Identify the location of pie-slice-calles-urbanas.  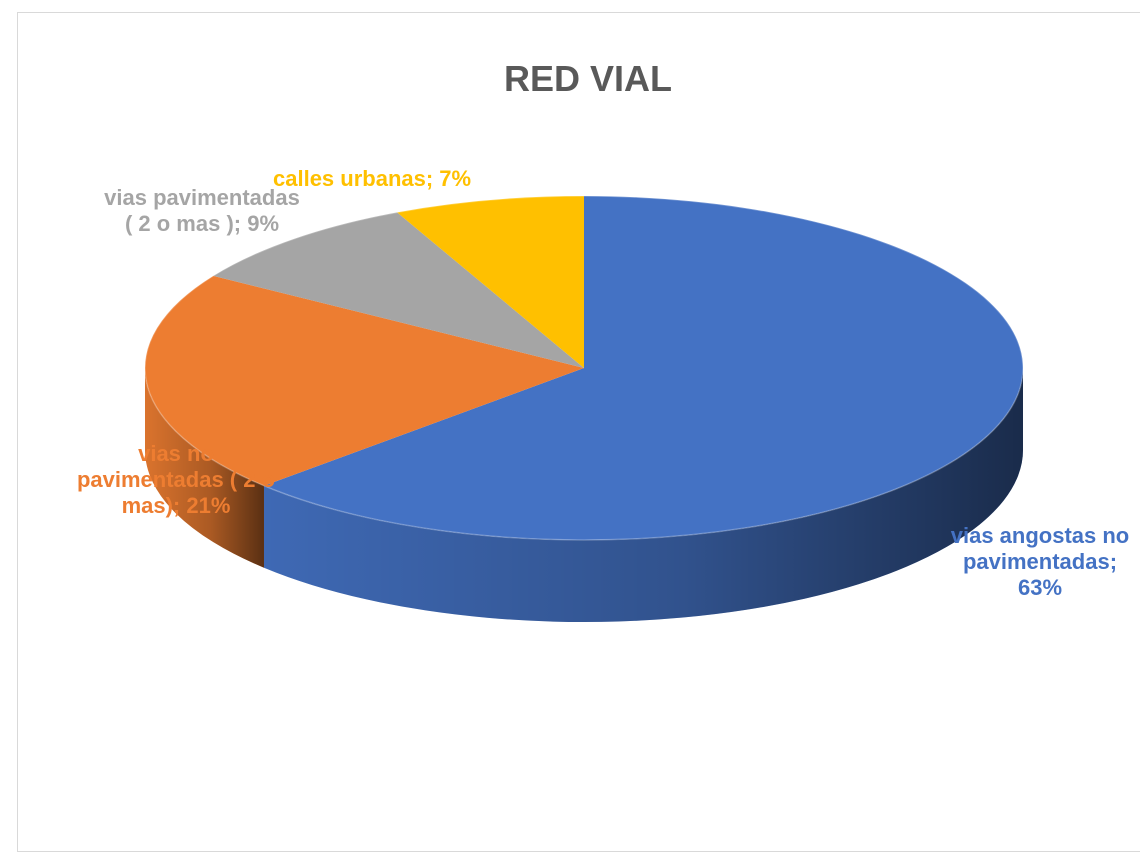
(490, 282).